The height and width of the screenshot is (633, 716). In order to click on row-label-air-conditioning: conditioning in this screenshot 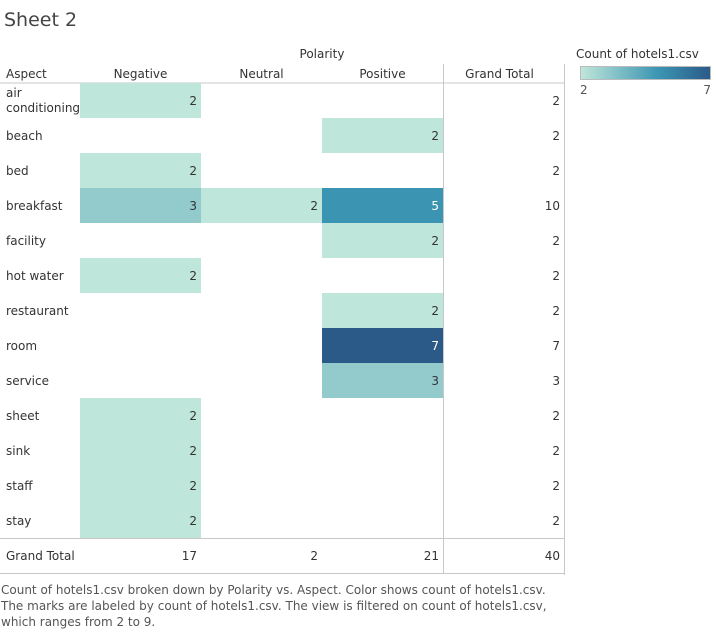, I will do `click(43, 108)`.